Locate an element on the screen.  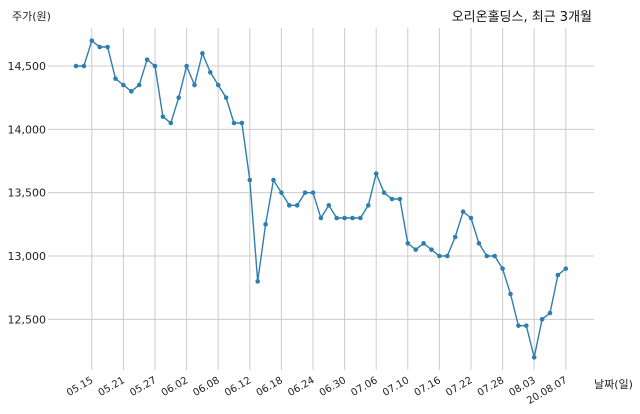
y-axis-label: 주가(원) is located at coordinates (31, 16).